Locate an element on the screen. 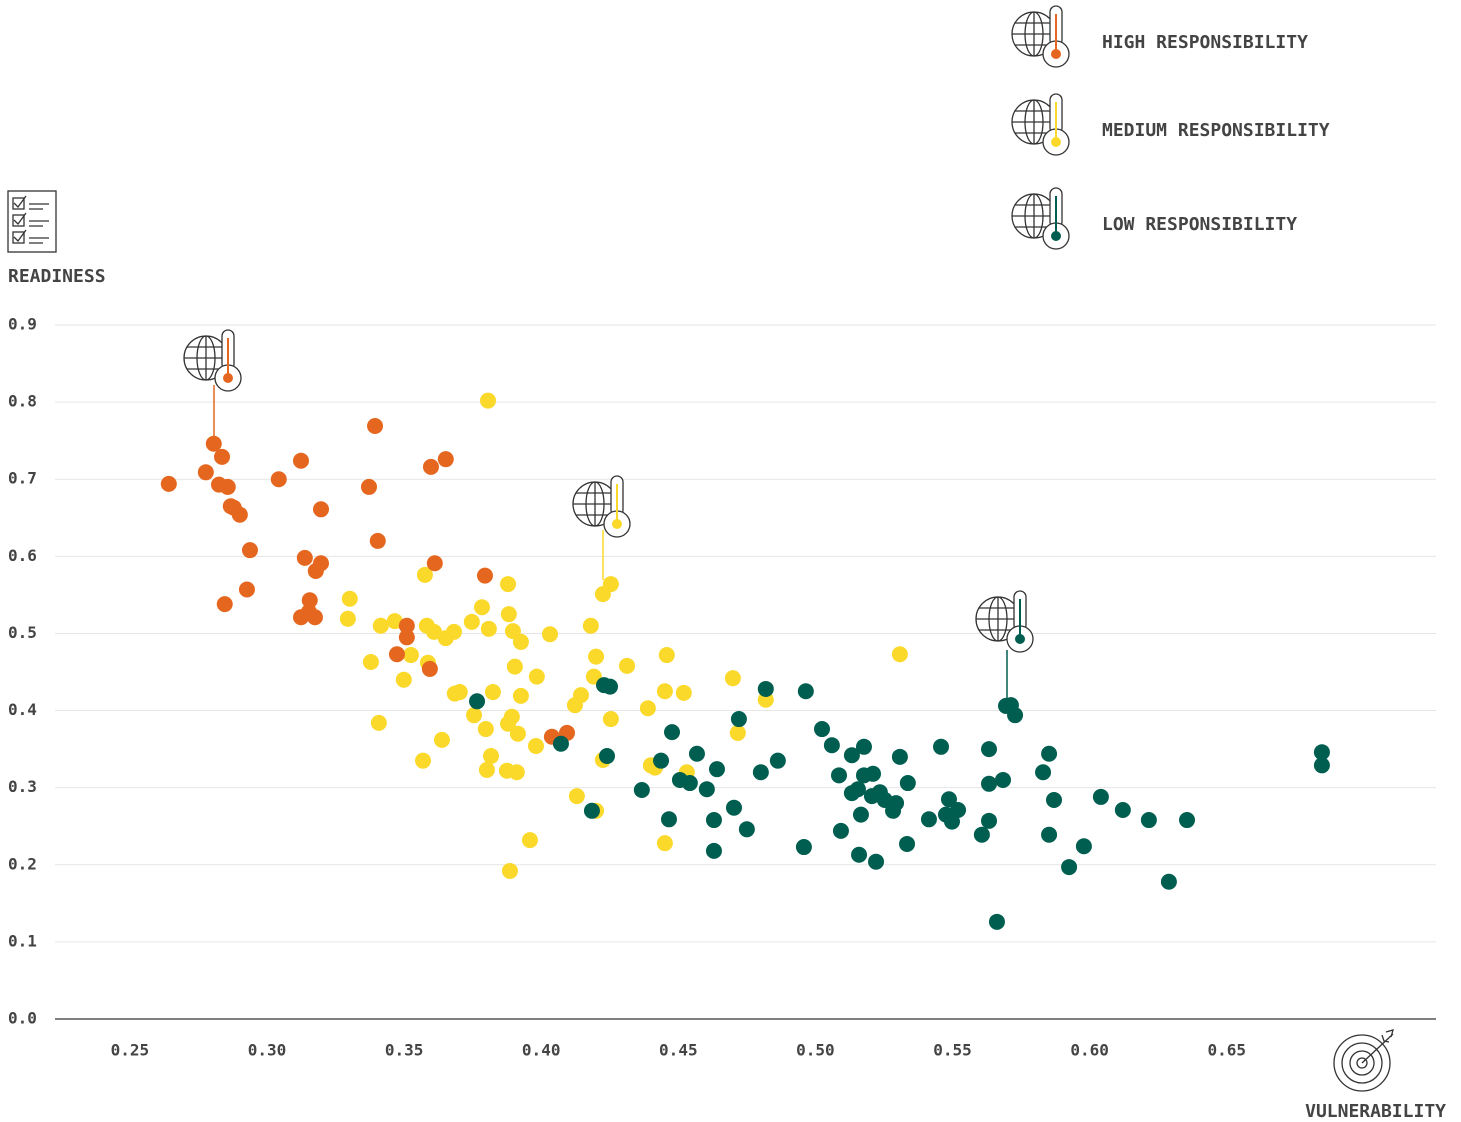 Image resolution: width=1461 pixels, height=1122 pixels. legend-label: HIGH RESPONSIBILITY is located at coordinates (1205, 42).